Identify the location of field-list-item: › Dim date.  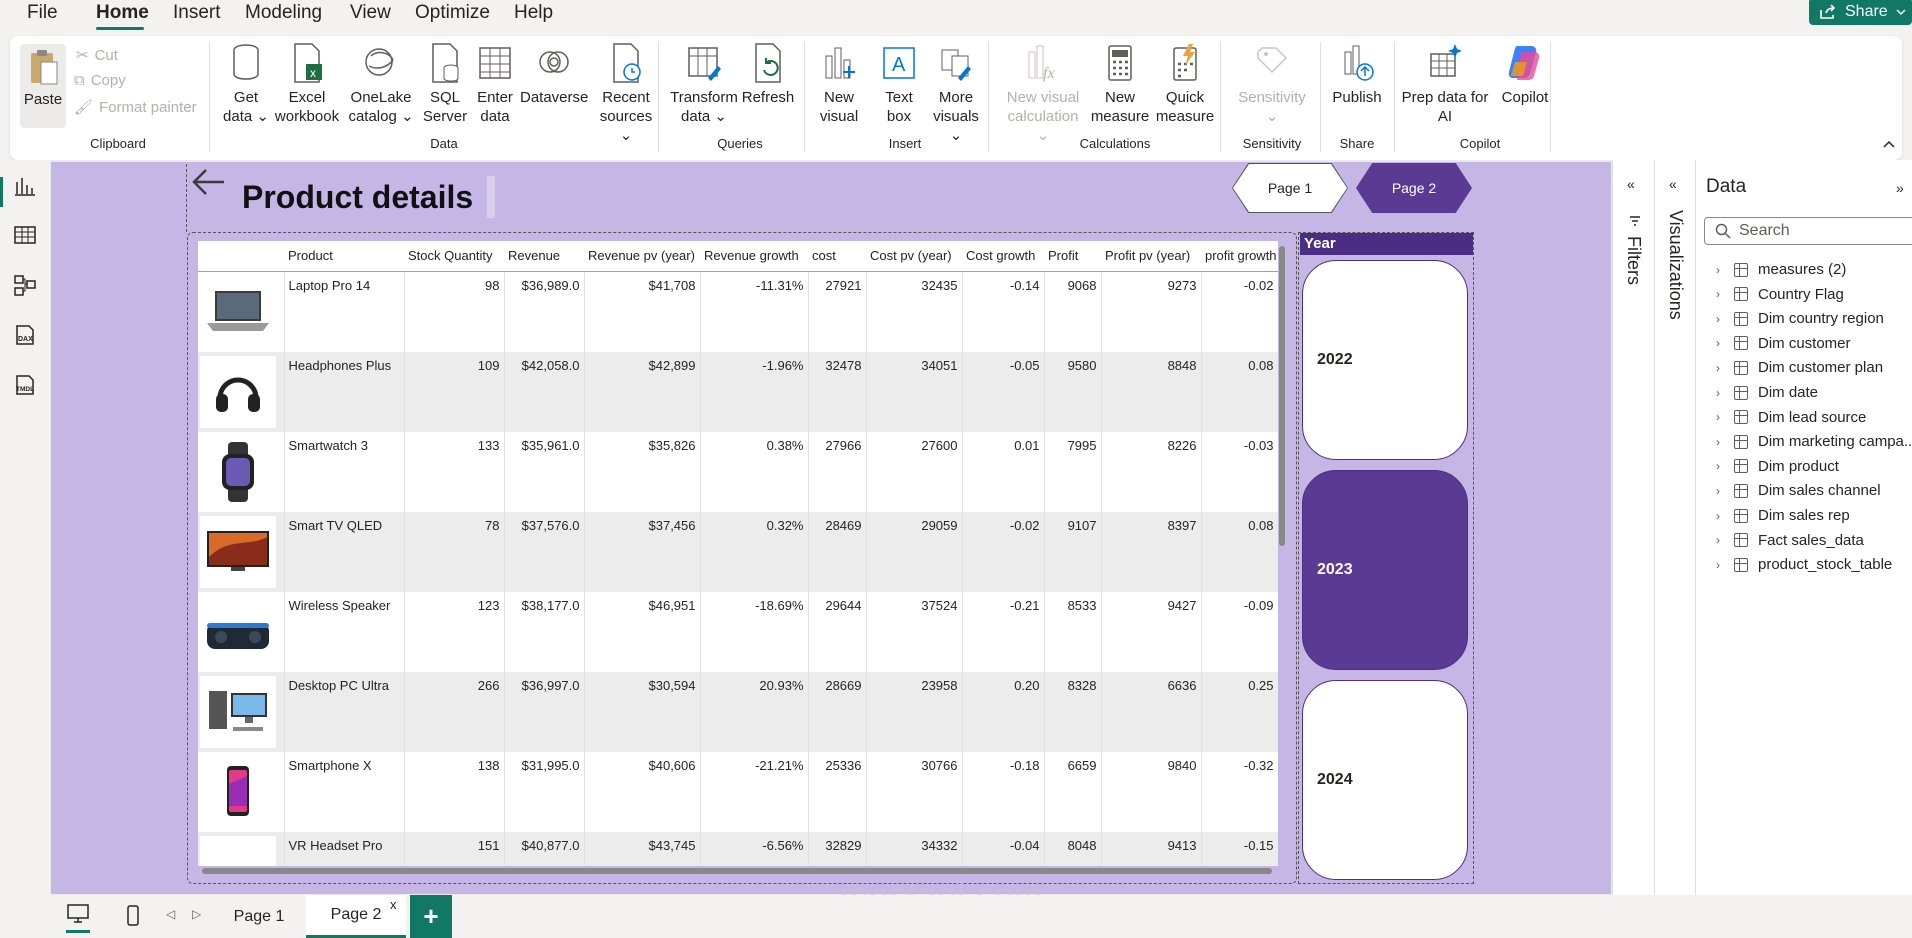
(1767, 392).